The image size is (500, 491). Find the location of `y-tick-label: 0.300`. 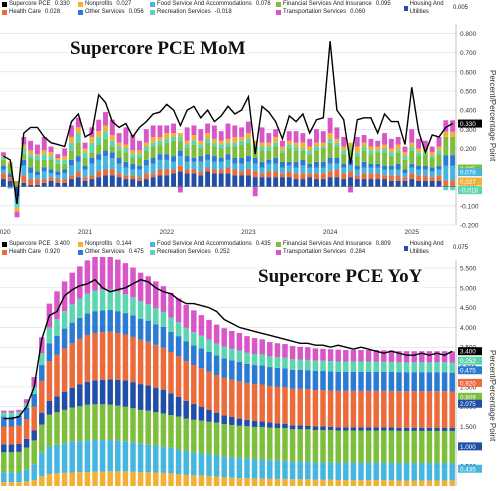

y-tick-label: 0.300 is located at coordinates (468, 130).